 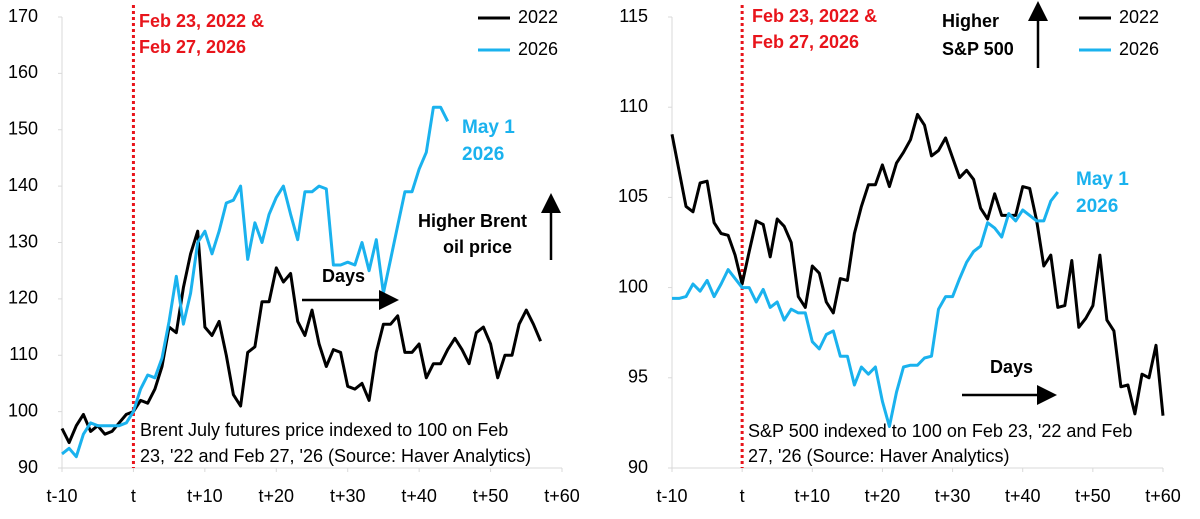 I want to click on y-tick-label: 160, so click(x=23, y=72).